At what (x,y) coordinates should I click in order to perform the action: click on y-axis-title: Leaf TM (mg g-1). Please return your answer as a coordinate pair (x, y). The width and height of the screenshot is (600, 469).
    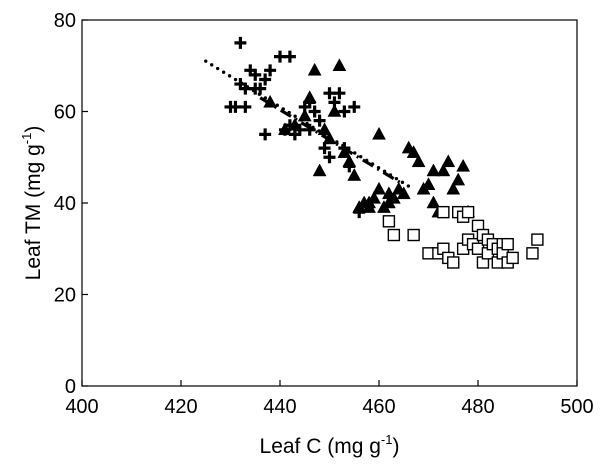
    Looking at the image, I should click on (32, 203).